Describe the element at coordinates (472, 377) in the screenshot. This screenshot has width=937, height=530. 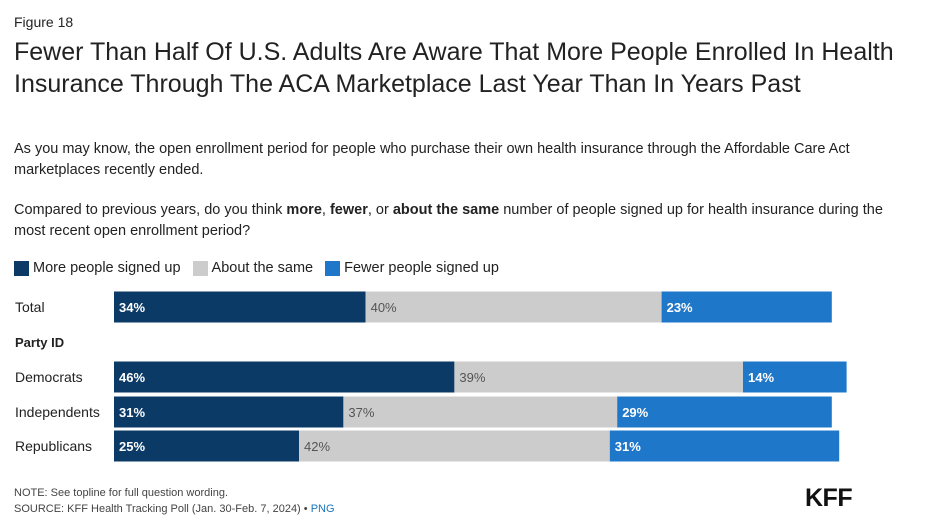
I see `data-label-same: 39%` at that location.